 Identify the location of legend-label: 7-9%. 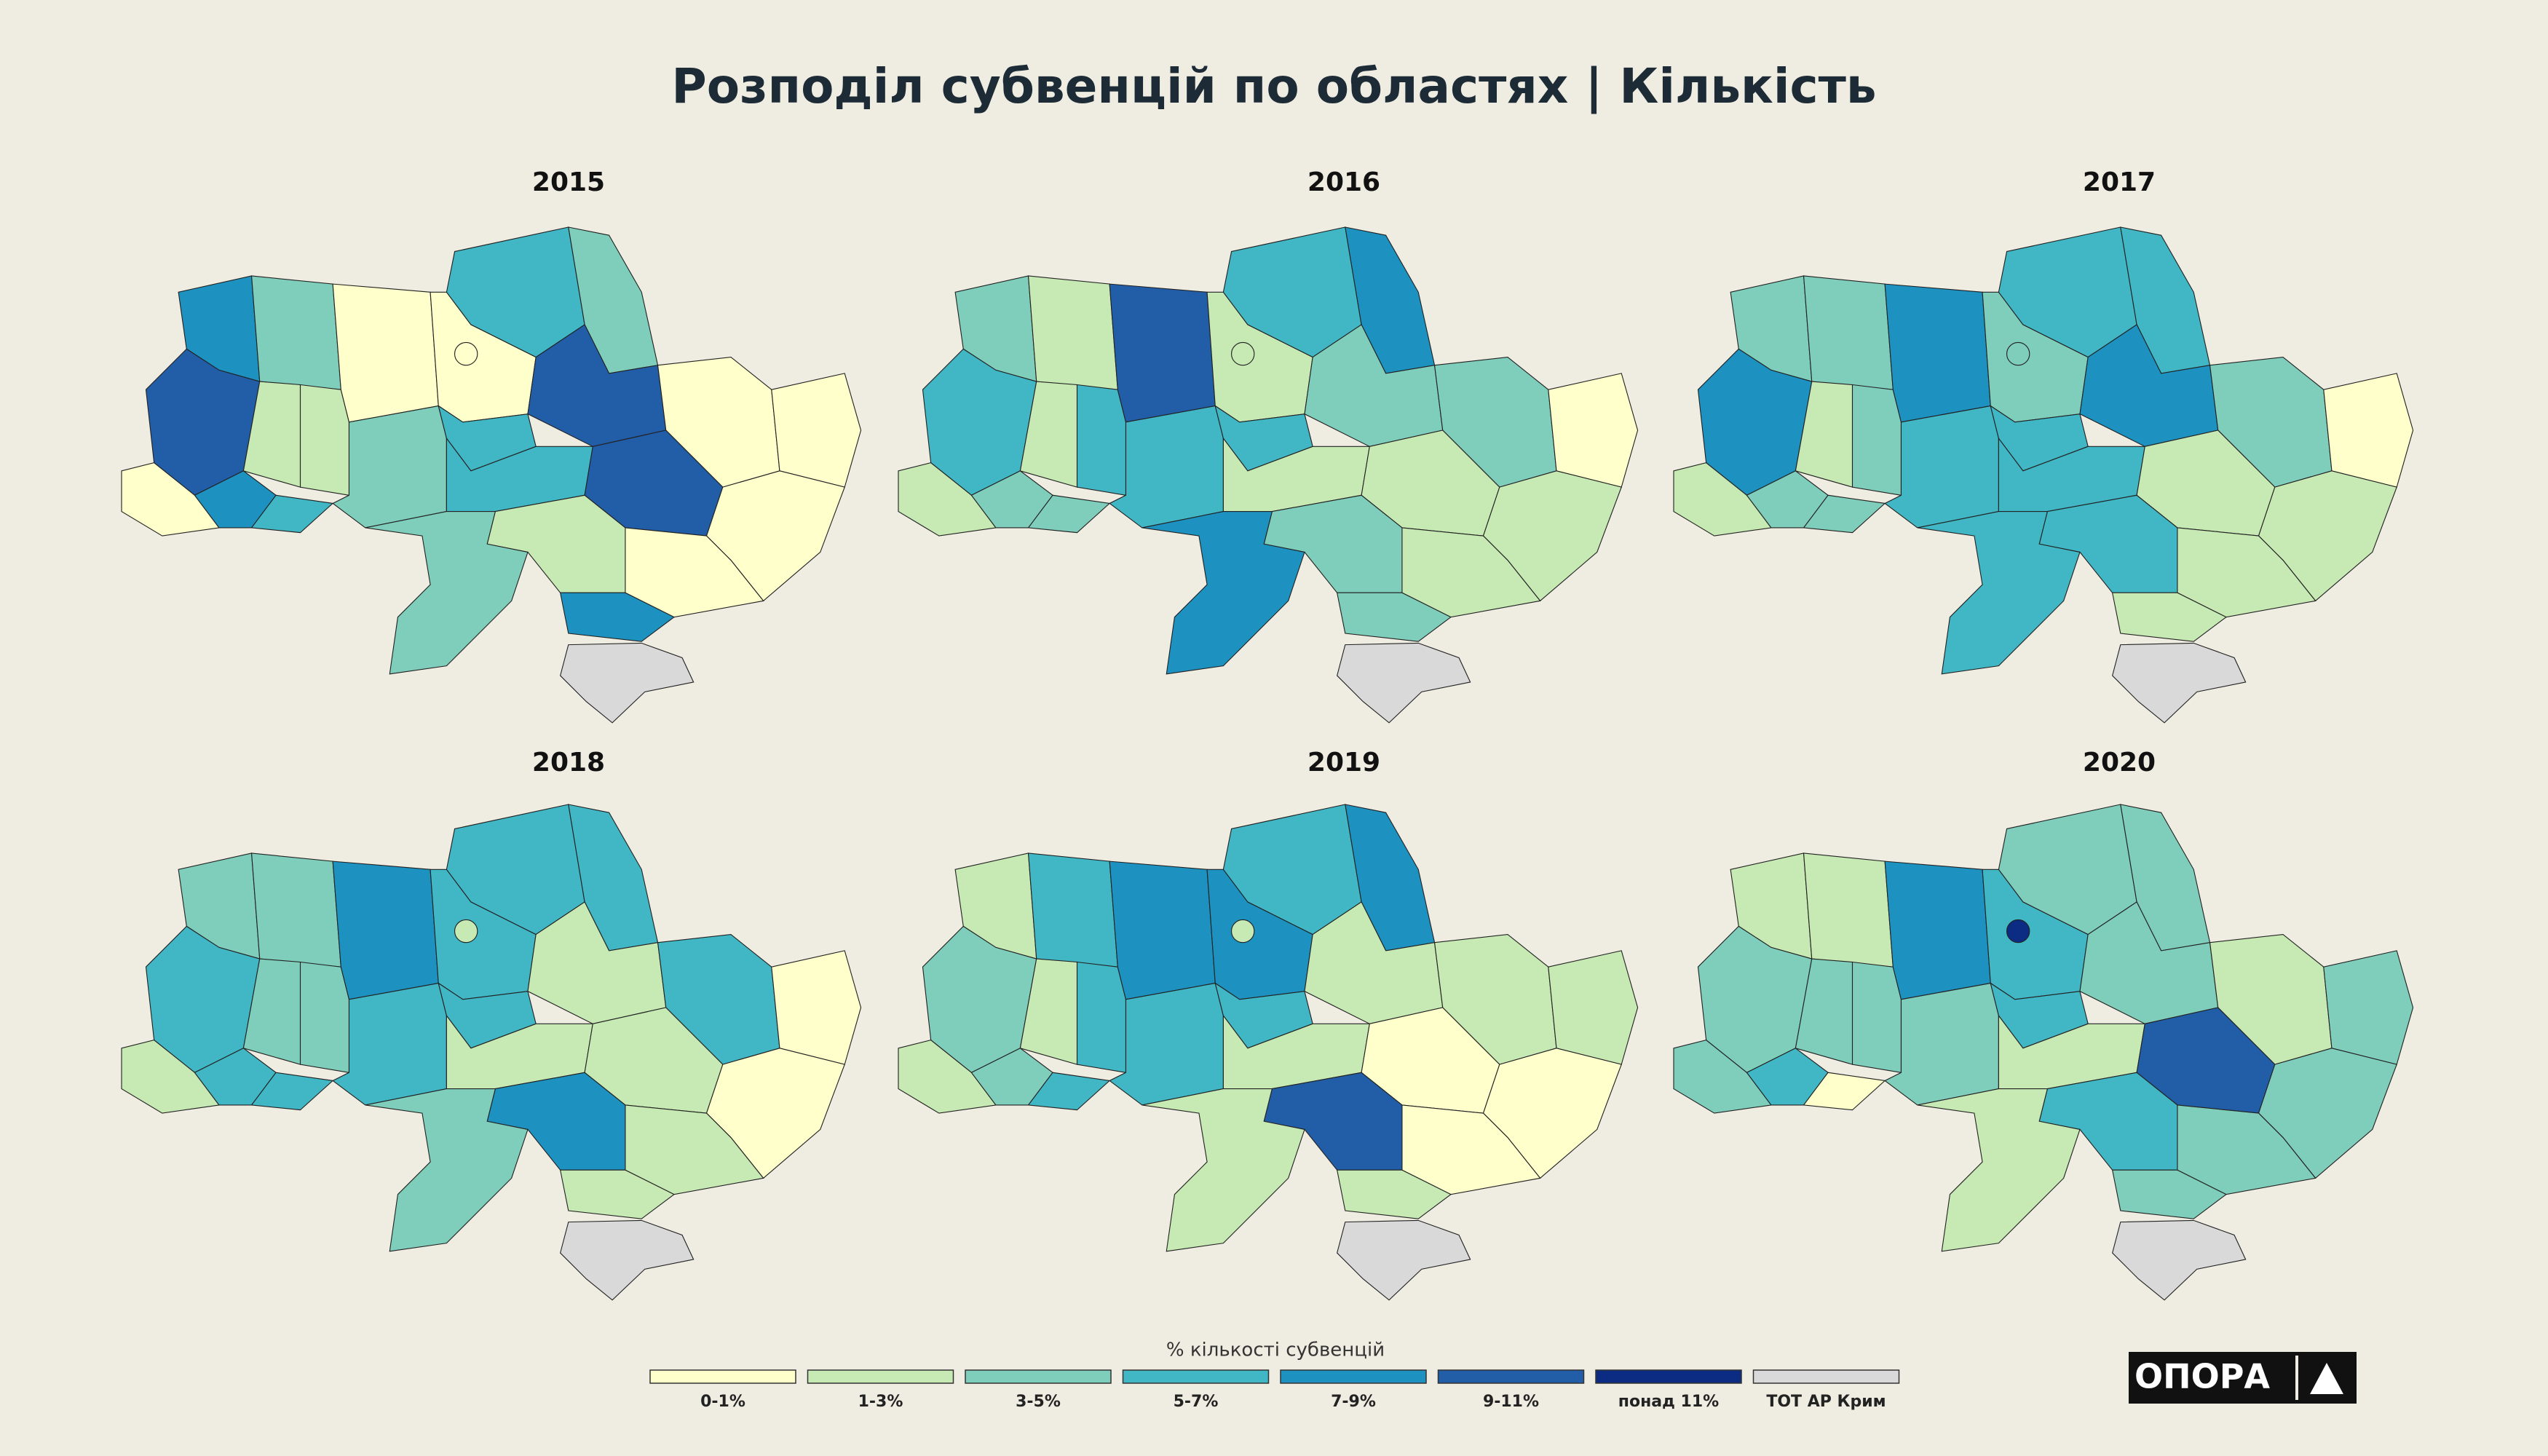
(1353, 1402).